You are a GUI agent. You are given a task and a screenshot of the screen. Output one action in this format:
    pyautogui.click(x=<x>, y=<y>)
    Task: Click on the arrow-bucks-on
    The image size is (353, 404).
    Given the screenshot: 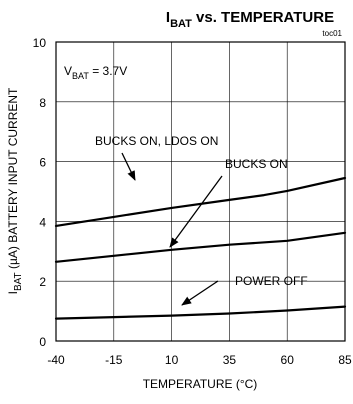 What is the action you would take?
    pyautogui.click(x=196, y=211)
    